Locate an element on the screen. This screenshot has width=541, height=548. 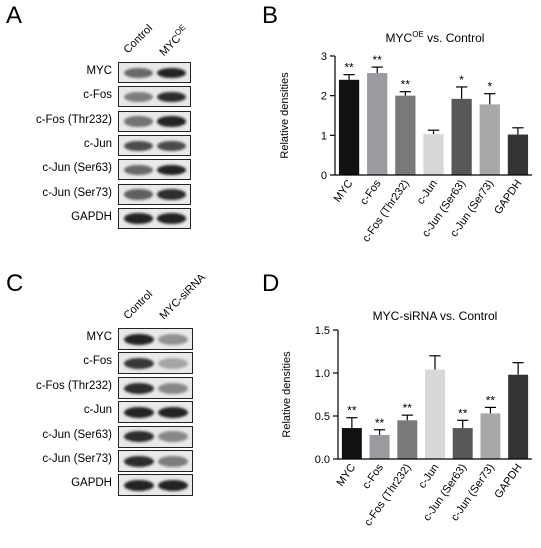
chart-title-main: MYC is located at coordinates (399, 38).